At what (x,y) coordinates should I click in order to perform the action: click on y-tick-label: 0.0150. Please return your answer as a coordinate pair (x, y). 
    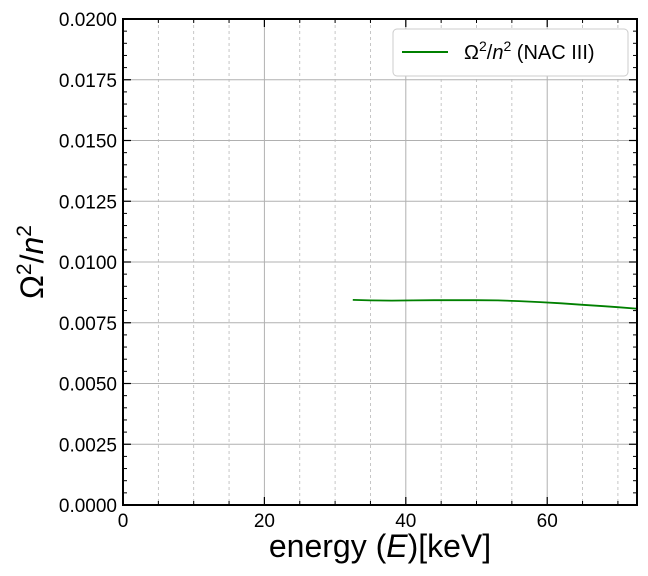
    Looking at the image, I should click on (88, 142).